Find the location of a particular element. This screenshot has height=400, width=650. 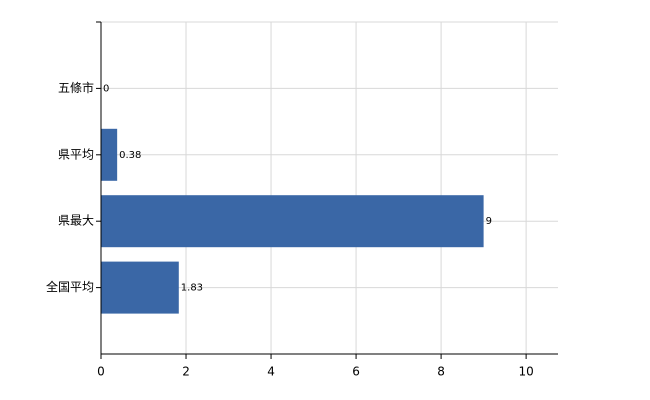

y-tick-label: 県平均 is located at coordinates (76, 154).